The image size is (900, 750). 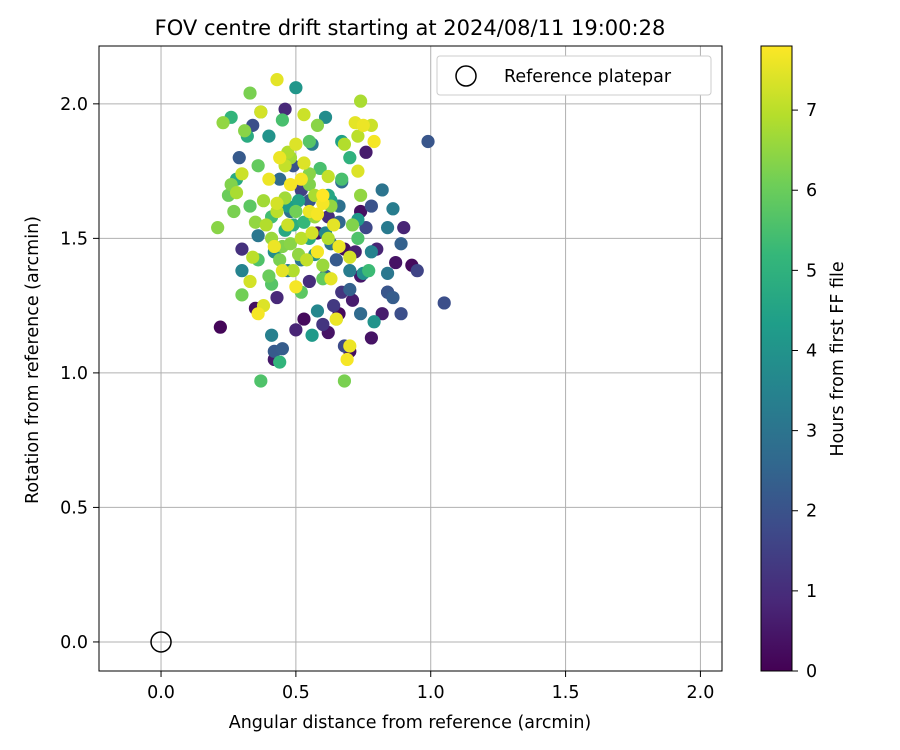 What do you see at coordinates (466, 76) in the screenshot?
I see `legend-marker-reference` at bounding box center [466, 76].